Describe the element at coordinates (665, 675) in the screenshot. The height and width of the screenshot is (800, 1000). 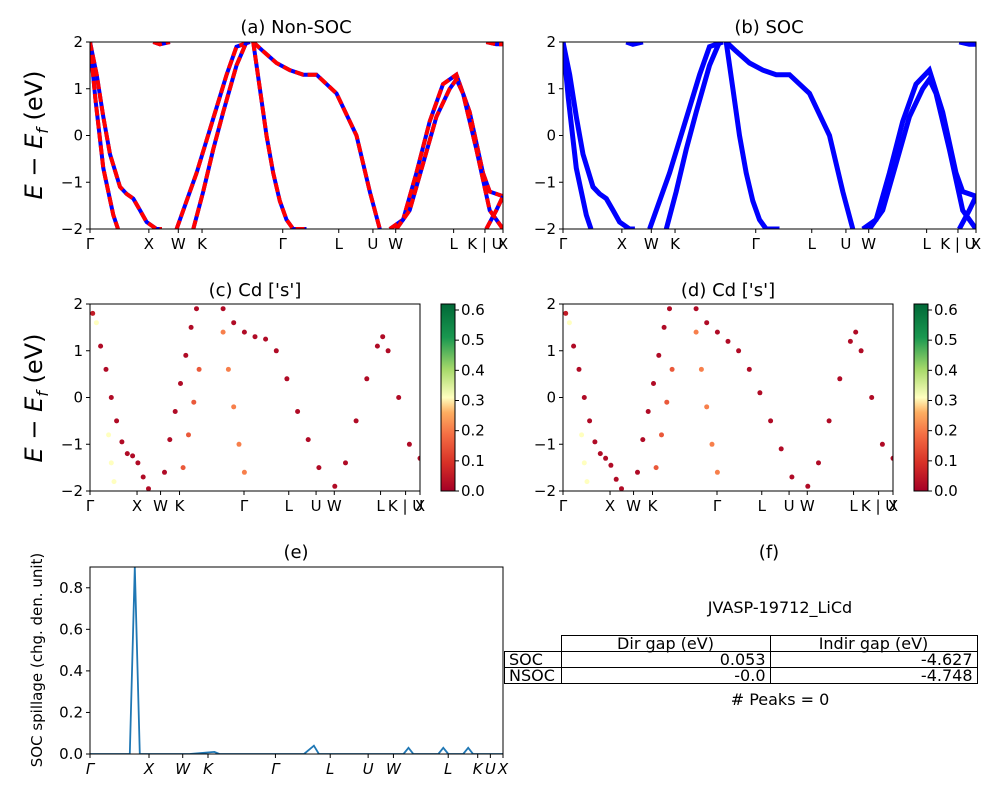
I see `nsoc-dir-gap: -0.0` at that location.